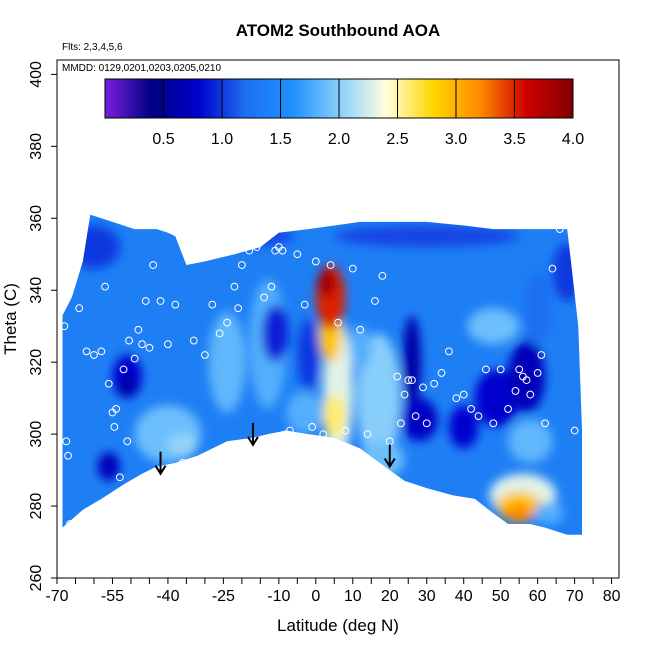  I want to click on x-tick-label: -10, so click(278, 596).